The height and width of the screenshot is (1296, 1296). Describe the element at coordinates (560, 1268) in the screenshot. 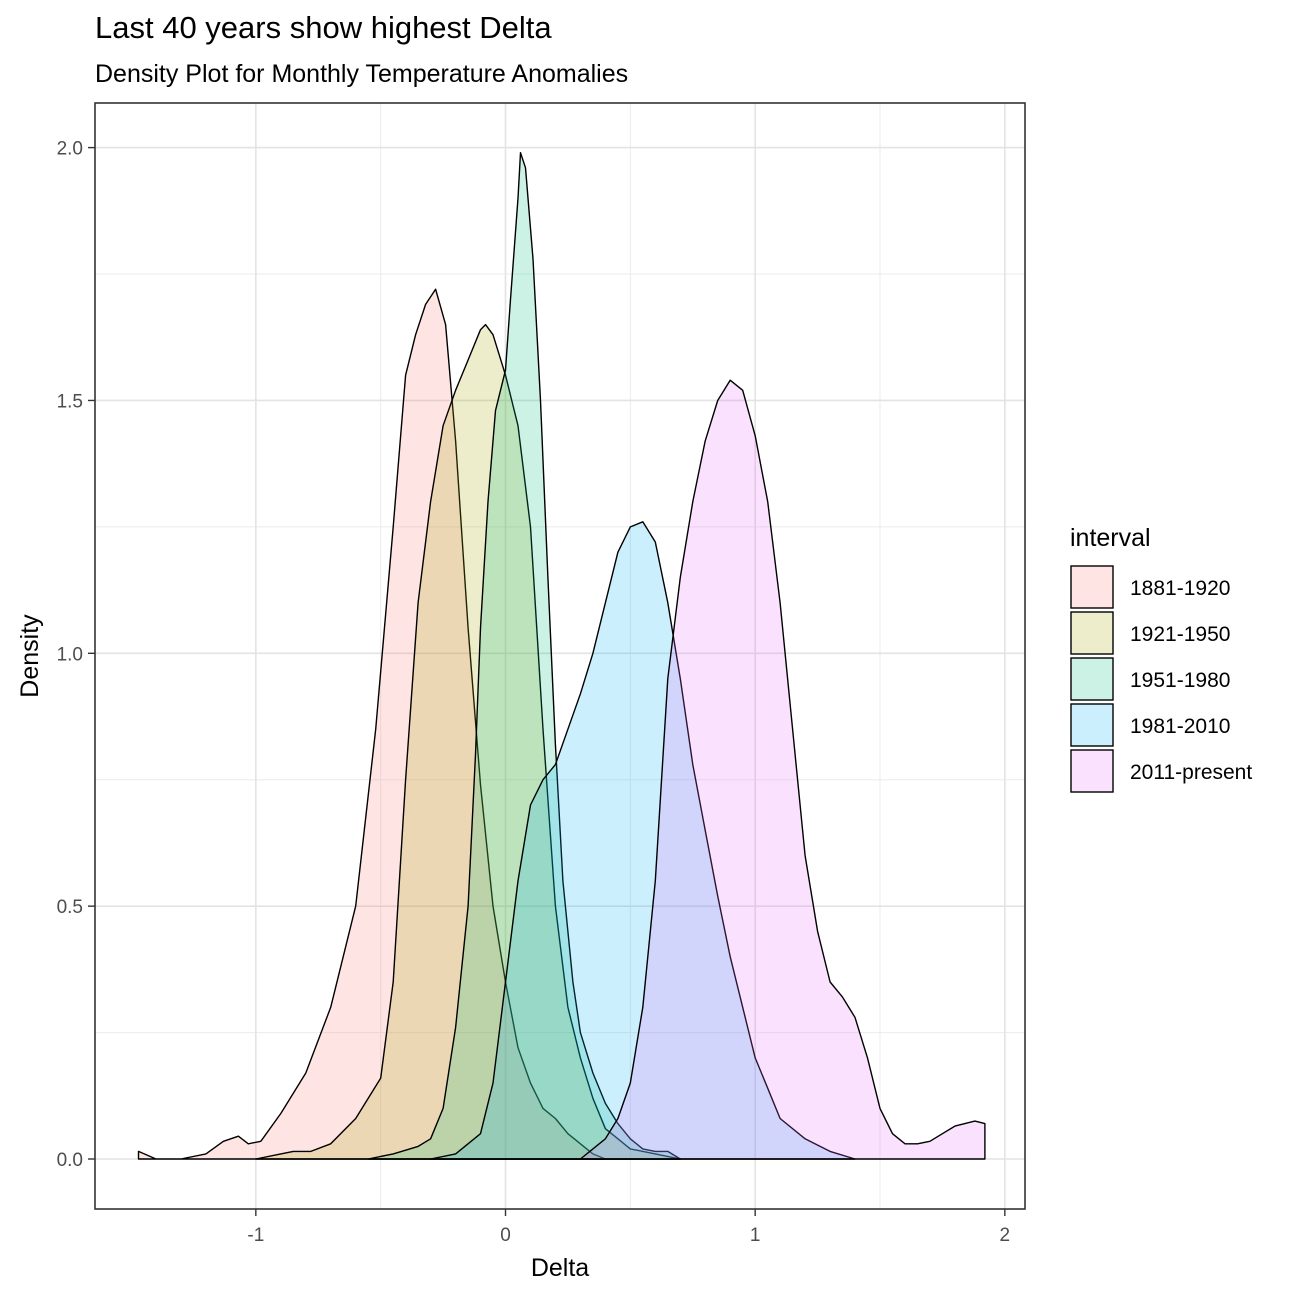

I see `x-axis-title: Delta` at that location.